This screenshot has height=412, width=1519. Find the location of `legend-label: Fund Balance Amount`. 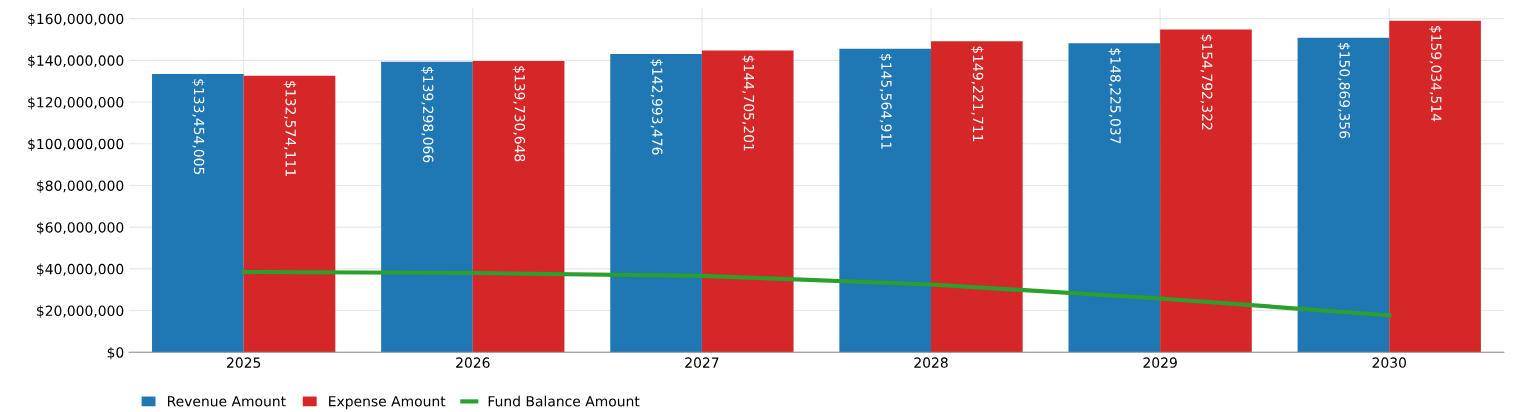

legend-label: Fund Balance Amount is located at coordinates (564, 401).